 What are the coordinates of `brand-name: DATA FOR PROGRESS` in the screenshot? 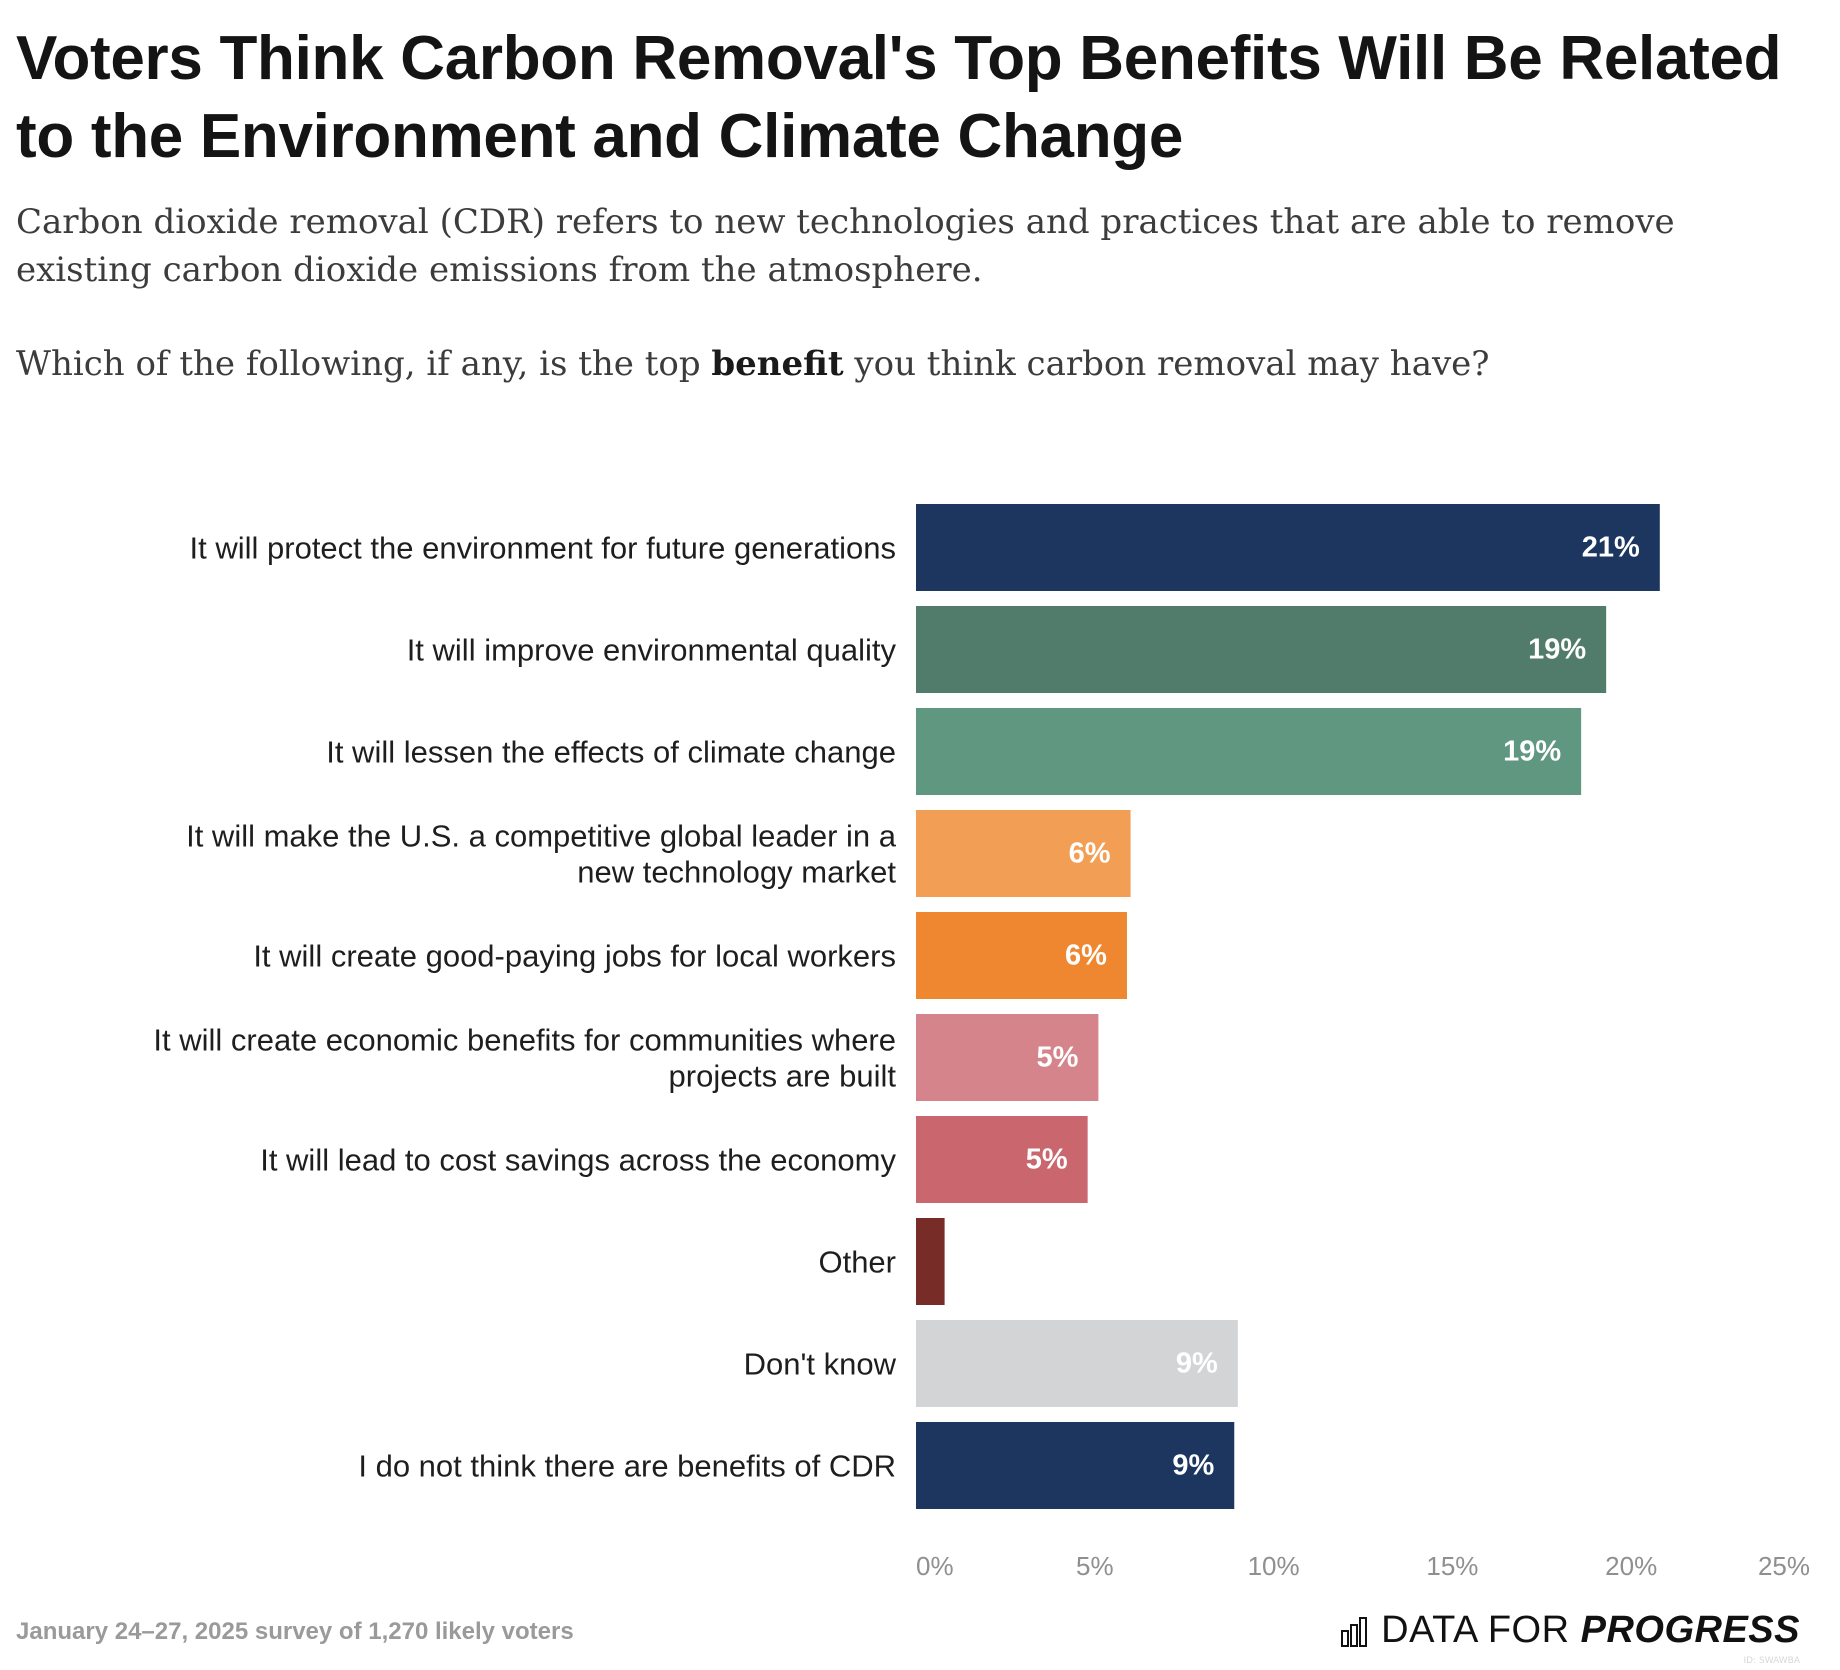 It's located at (1590, 1630).